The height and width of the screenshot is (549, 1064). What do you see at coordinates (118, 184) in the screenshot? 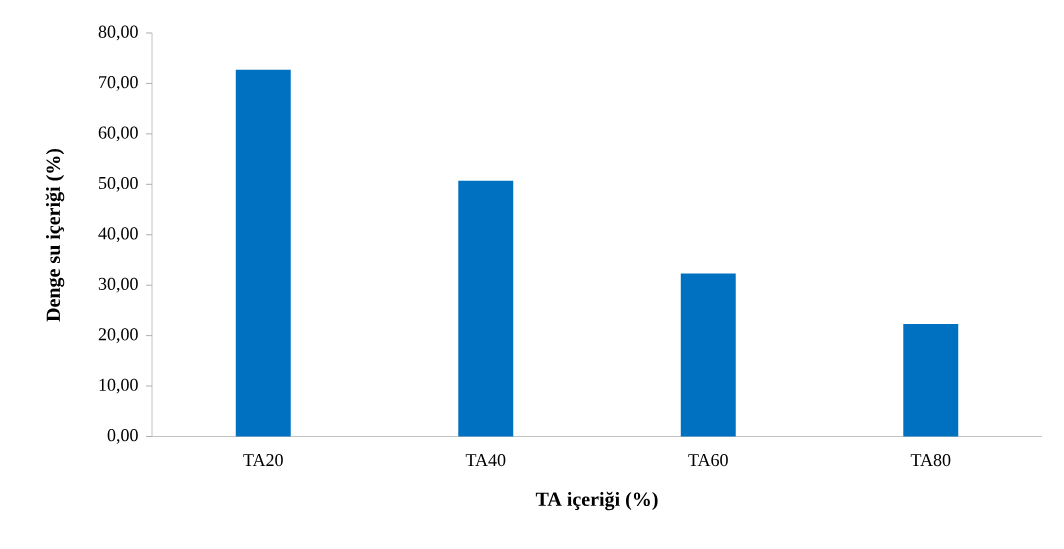
I see `y-tick-label: 50,00` at bounding box center [118, 184].